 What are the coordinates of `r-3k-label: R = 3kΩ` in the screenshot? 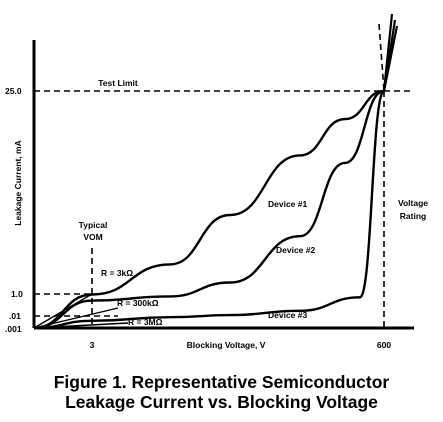 It's located at (117, 273).